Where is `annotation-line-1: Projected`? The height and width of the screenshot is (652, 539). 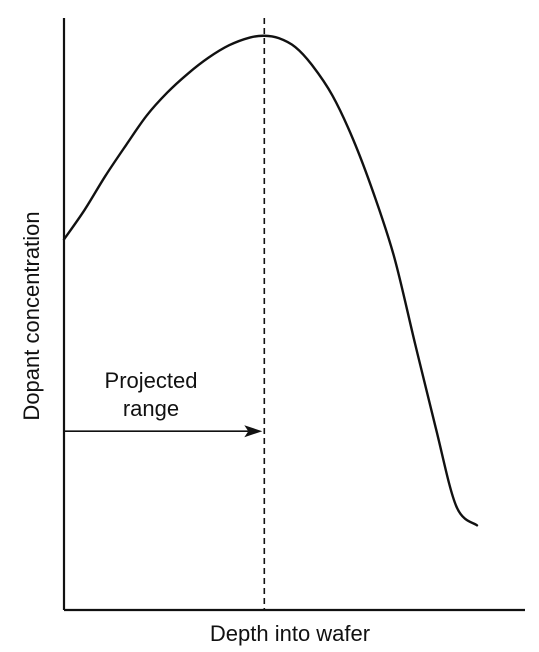
annotation-line-1: Projected is located at coordinates (151, 380).